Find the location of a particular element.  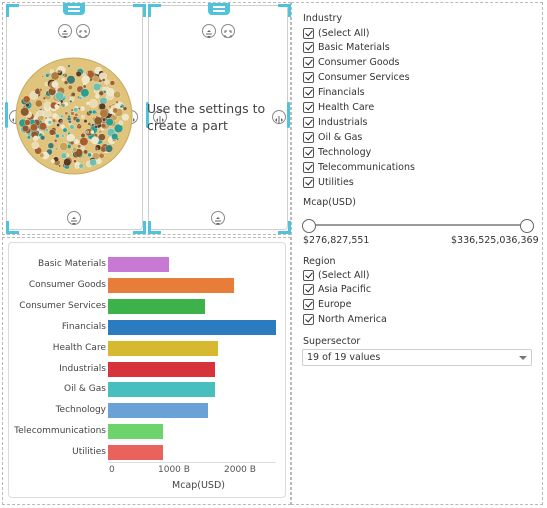

industry-filter-item: Consumer Goods is located at coordinates (351, 63).